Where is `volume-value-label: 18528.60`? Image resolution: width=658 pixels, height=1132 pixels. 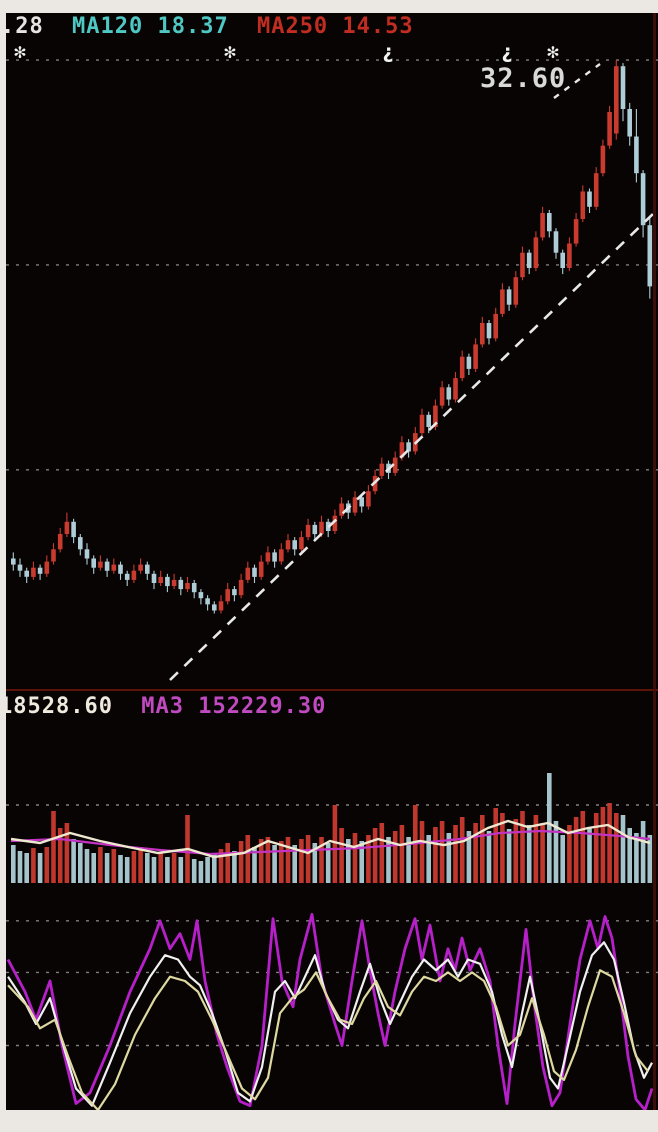
volume-value-label: 18528.60 is located at coordinates (59, 706).